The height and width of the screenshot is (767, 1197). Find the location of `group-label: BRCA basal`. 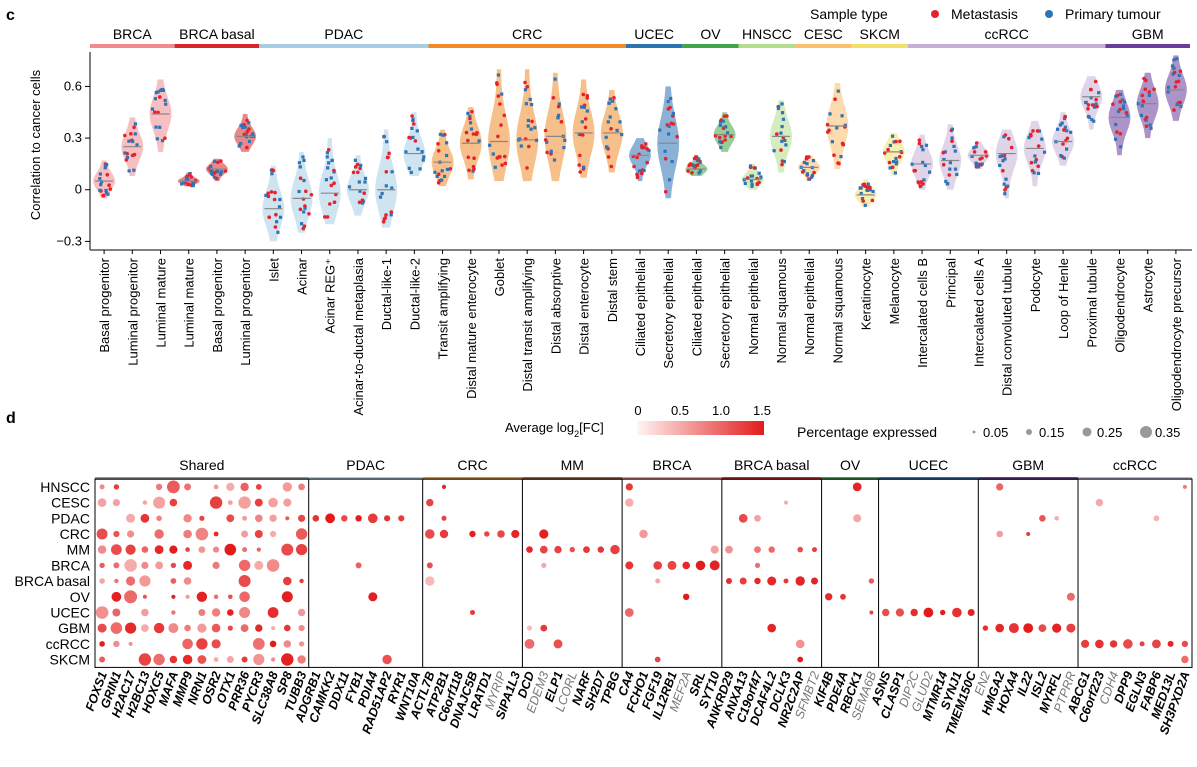

group-label: BRCA basal is located at coordinates (216, 34).